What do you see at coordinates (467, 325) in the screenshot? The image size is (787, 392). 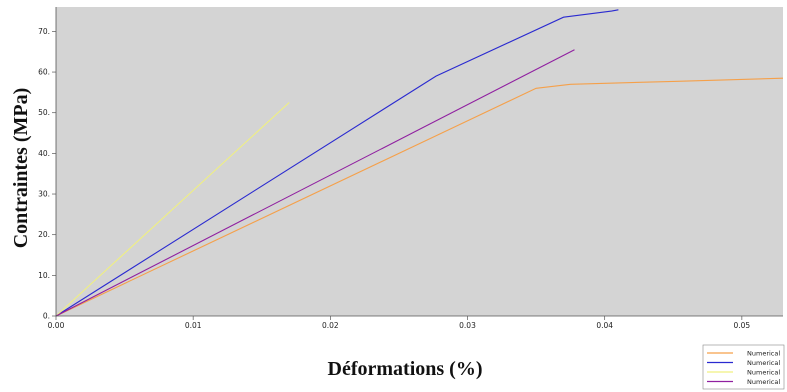 I see `x-tick-label: 0.03` at bounding box center [467, 325].